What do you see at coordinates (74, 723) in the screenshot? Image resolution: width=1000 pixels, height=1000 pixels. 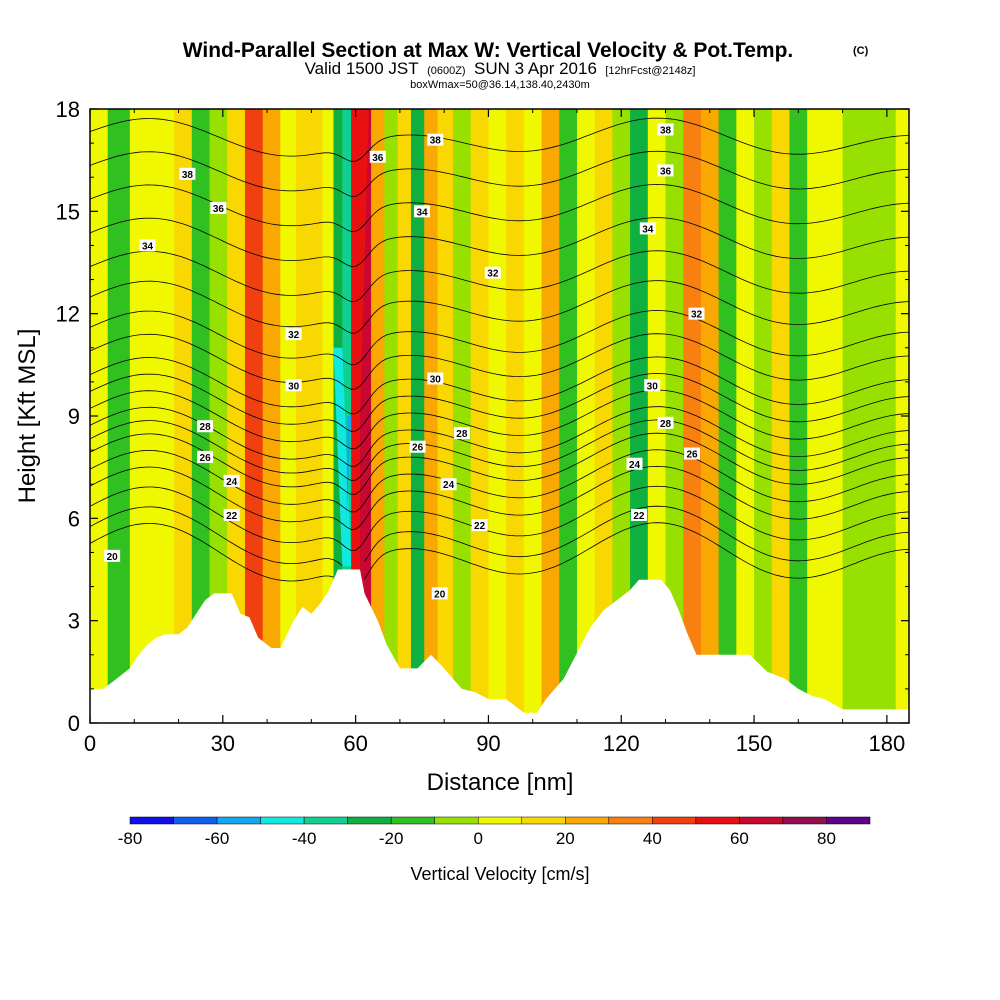 I see `y-tick-label: 0` at bounding box center [74, 723].